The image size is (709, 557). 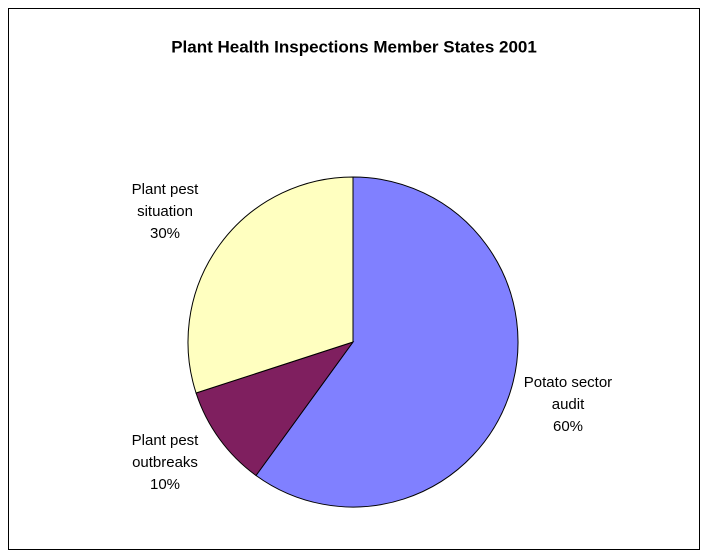 What do you see at coordinates (165, 233) in the screenshot?
I see `value-label: 30%` at bounding box center [165, 233].